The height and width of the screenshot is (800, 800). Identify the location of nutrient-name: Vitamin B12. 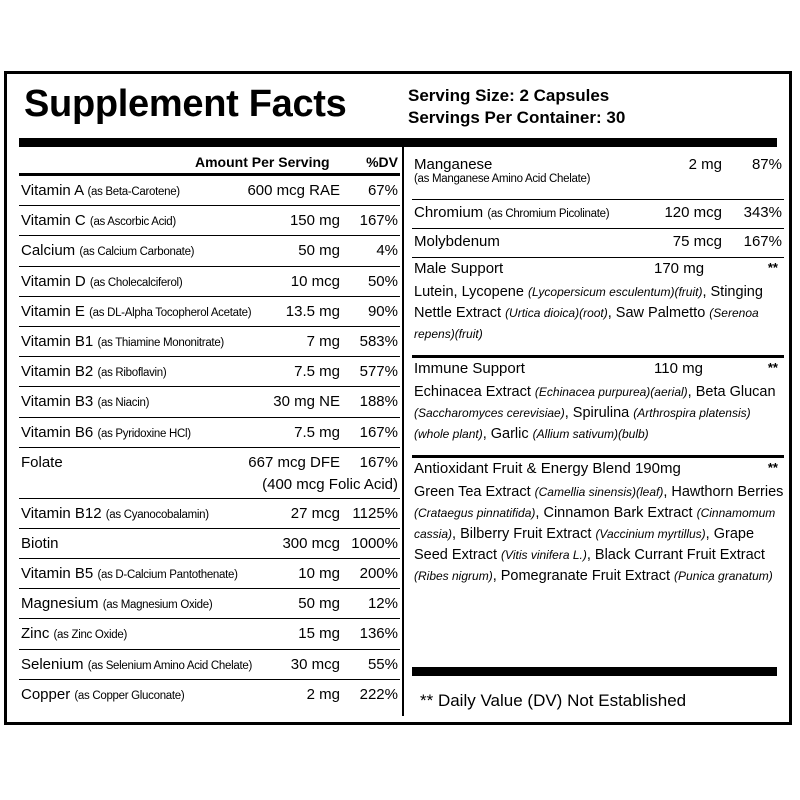
(61, 513).